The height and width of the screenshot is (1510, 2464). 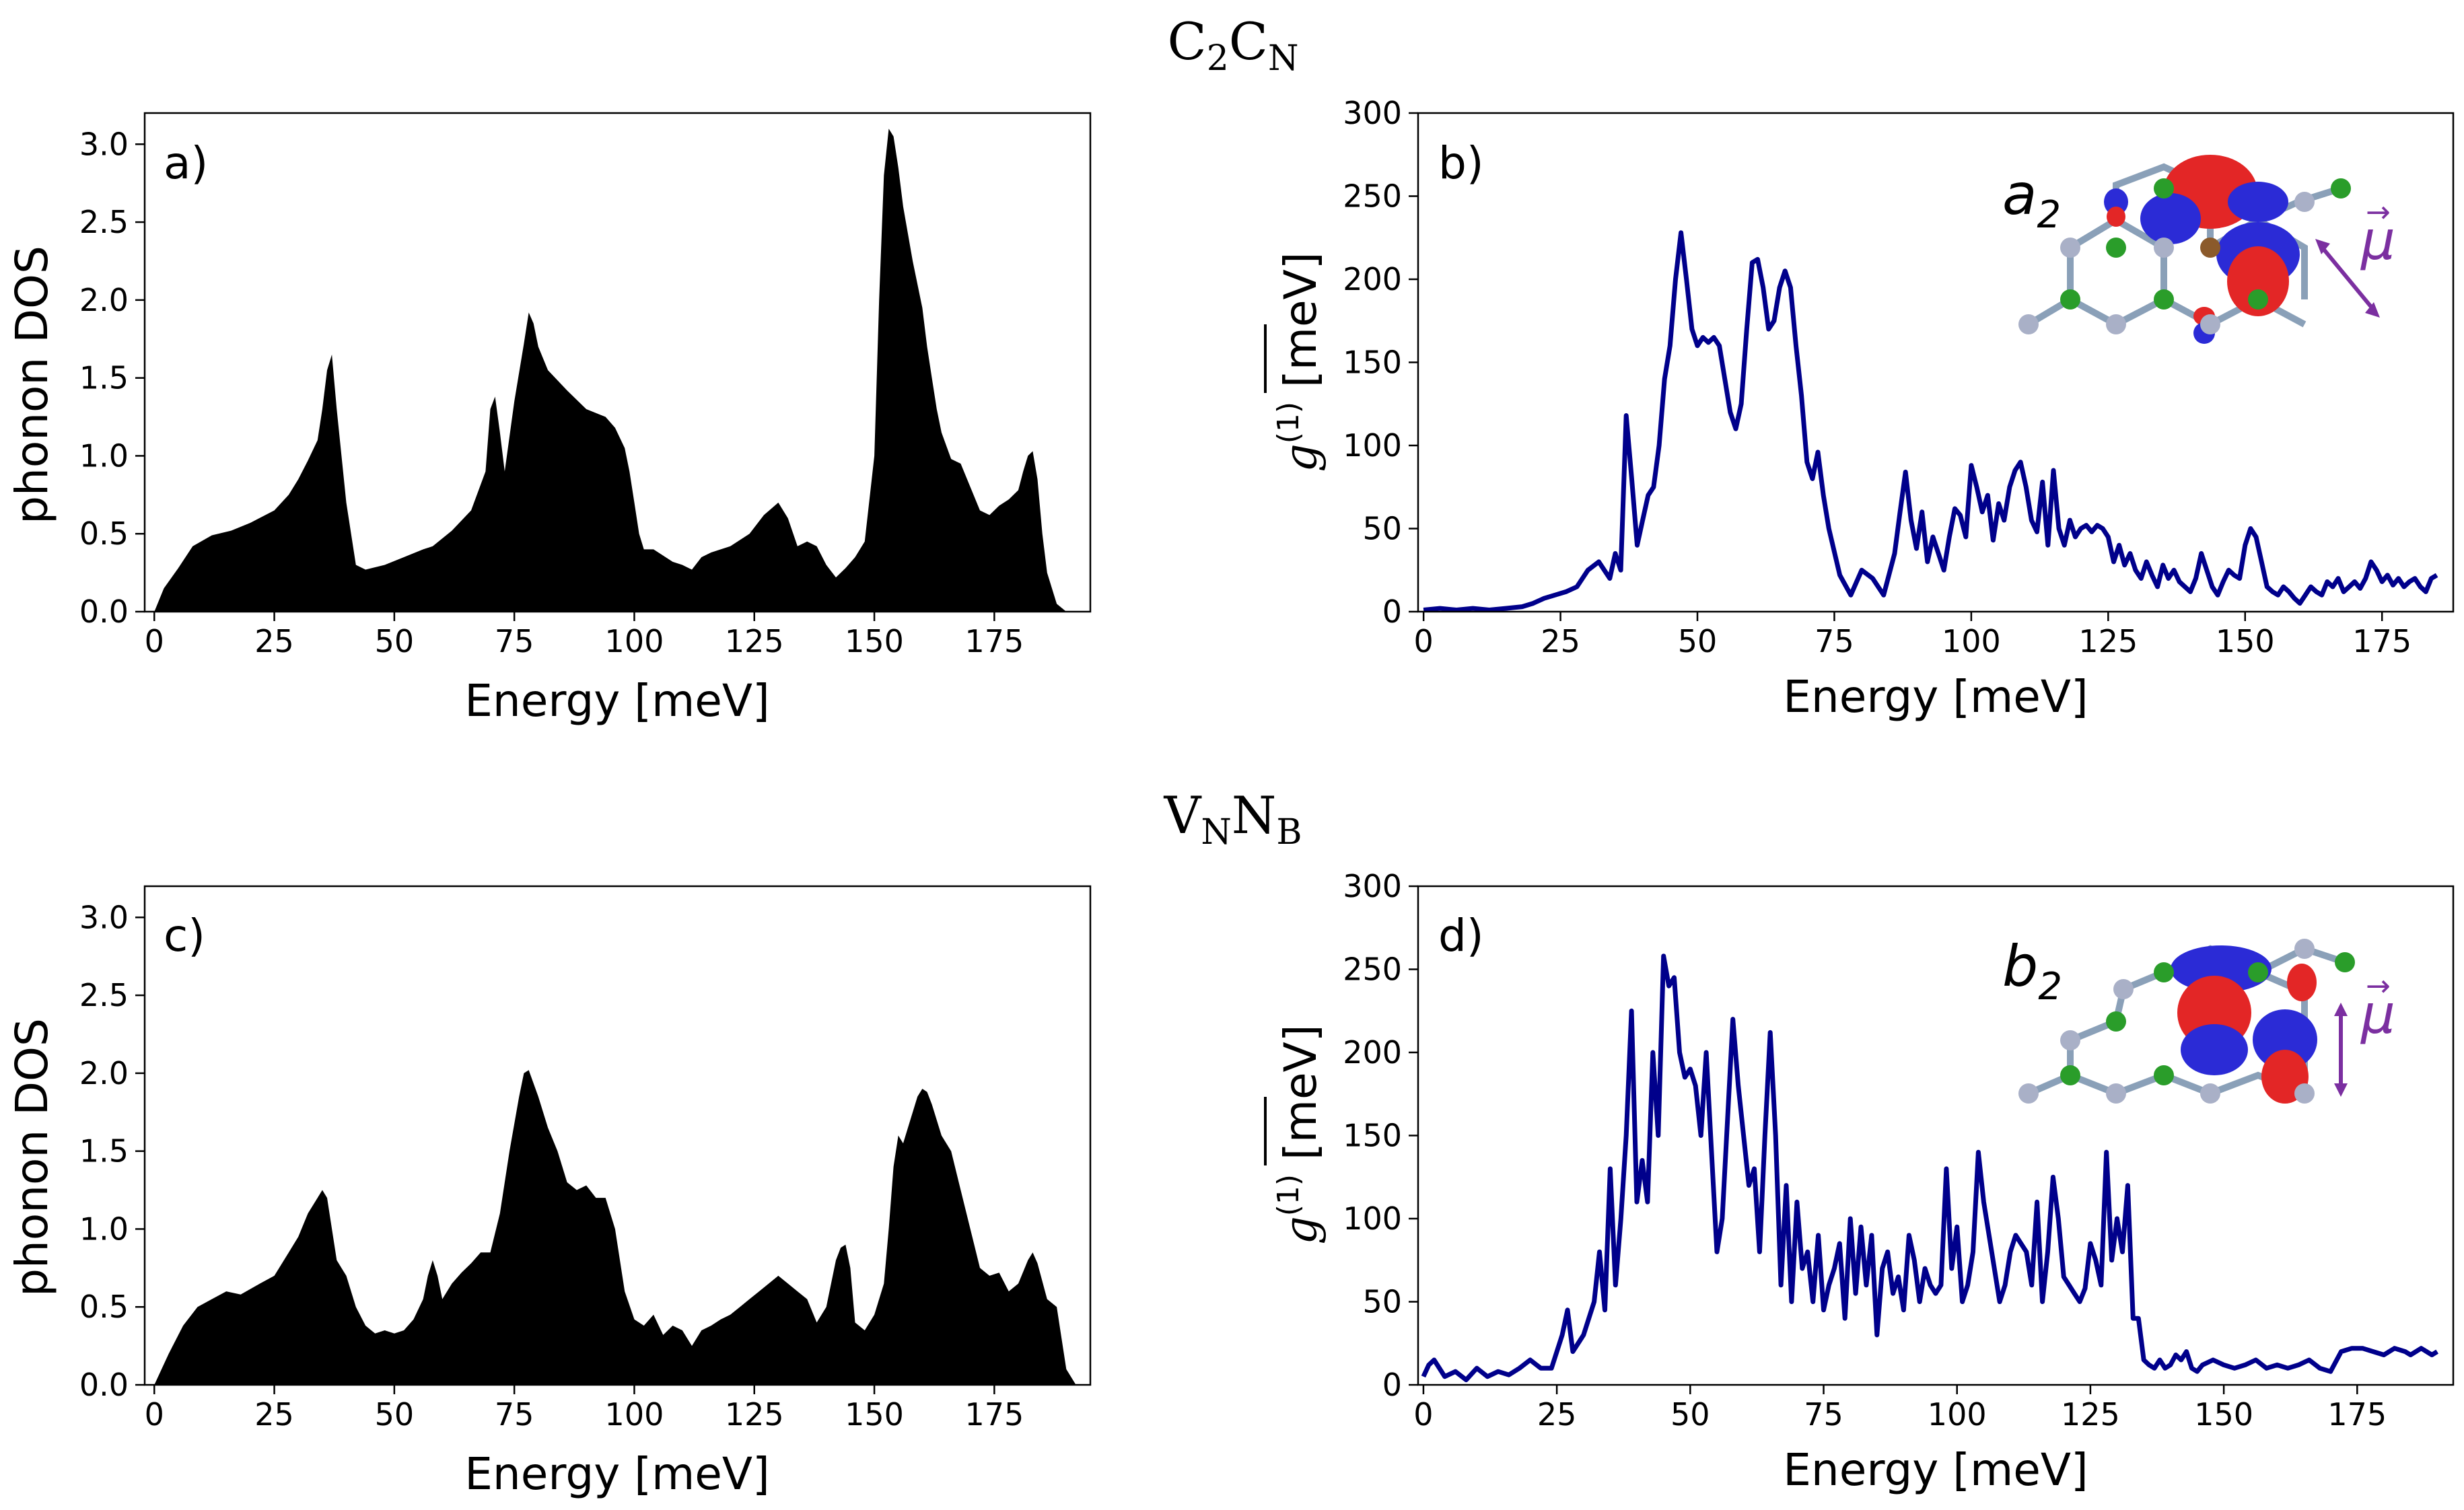 I want to click on y-axis-symbol-b: g, so click(x=1301, y=457).